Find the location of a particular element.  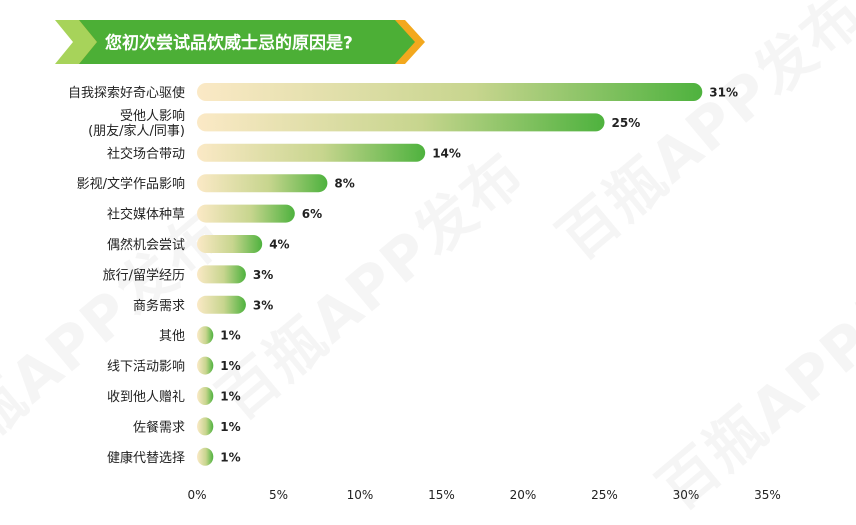

value-label: 31% is located at coordinates (723, 93).